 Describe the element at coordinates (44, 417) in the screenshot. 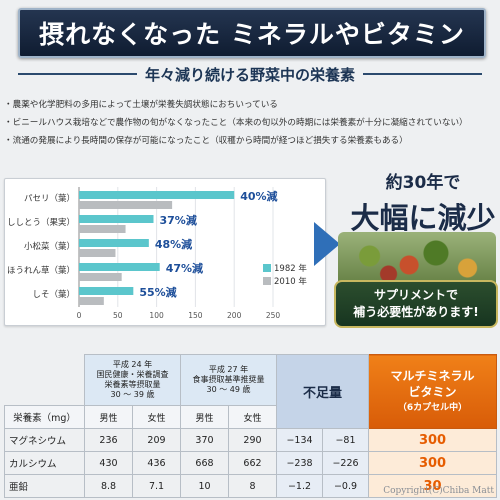

I see `nutrient-label: 栄養素（mg）` at that location.